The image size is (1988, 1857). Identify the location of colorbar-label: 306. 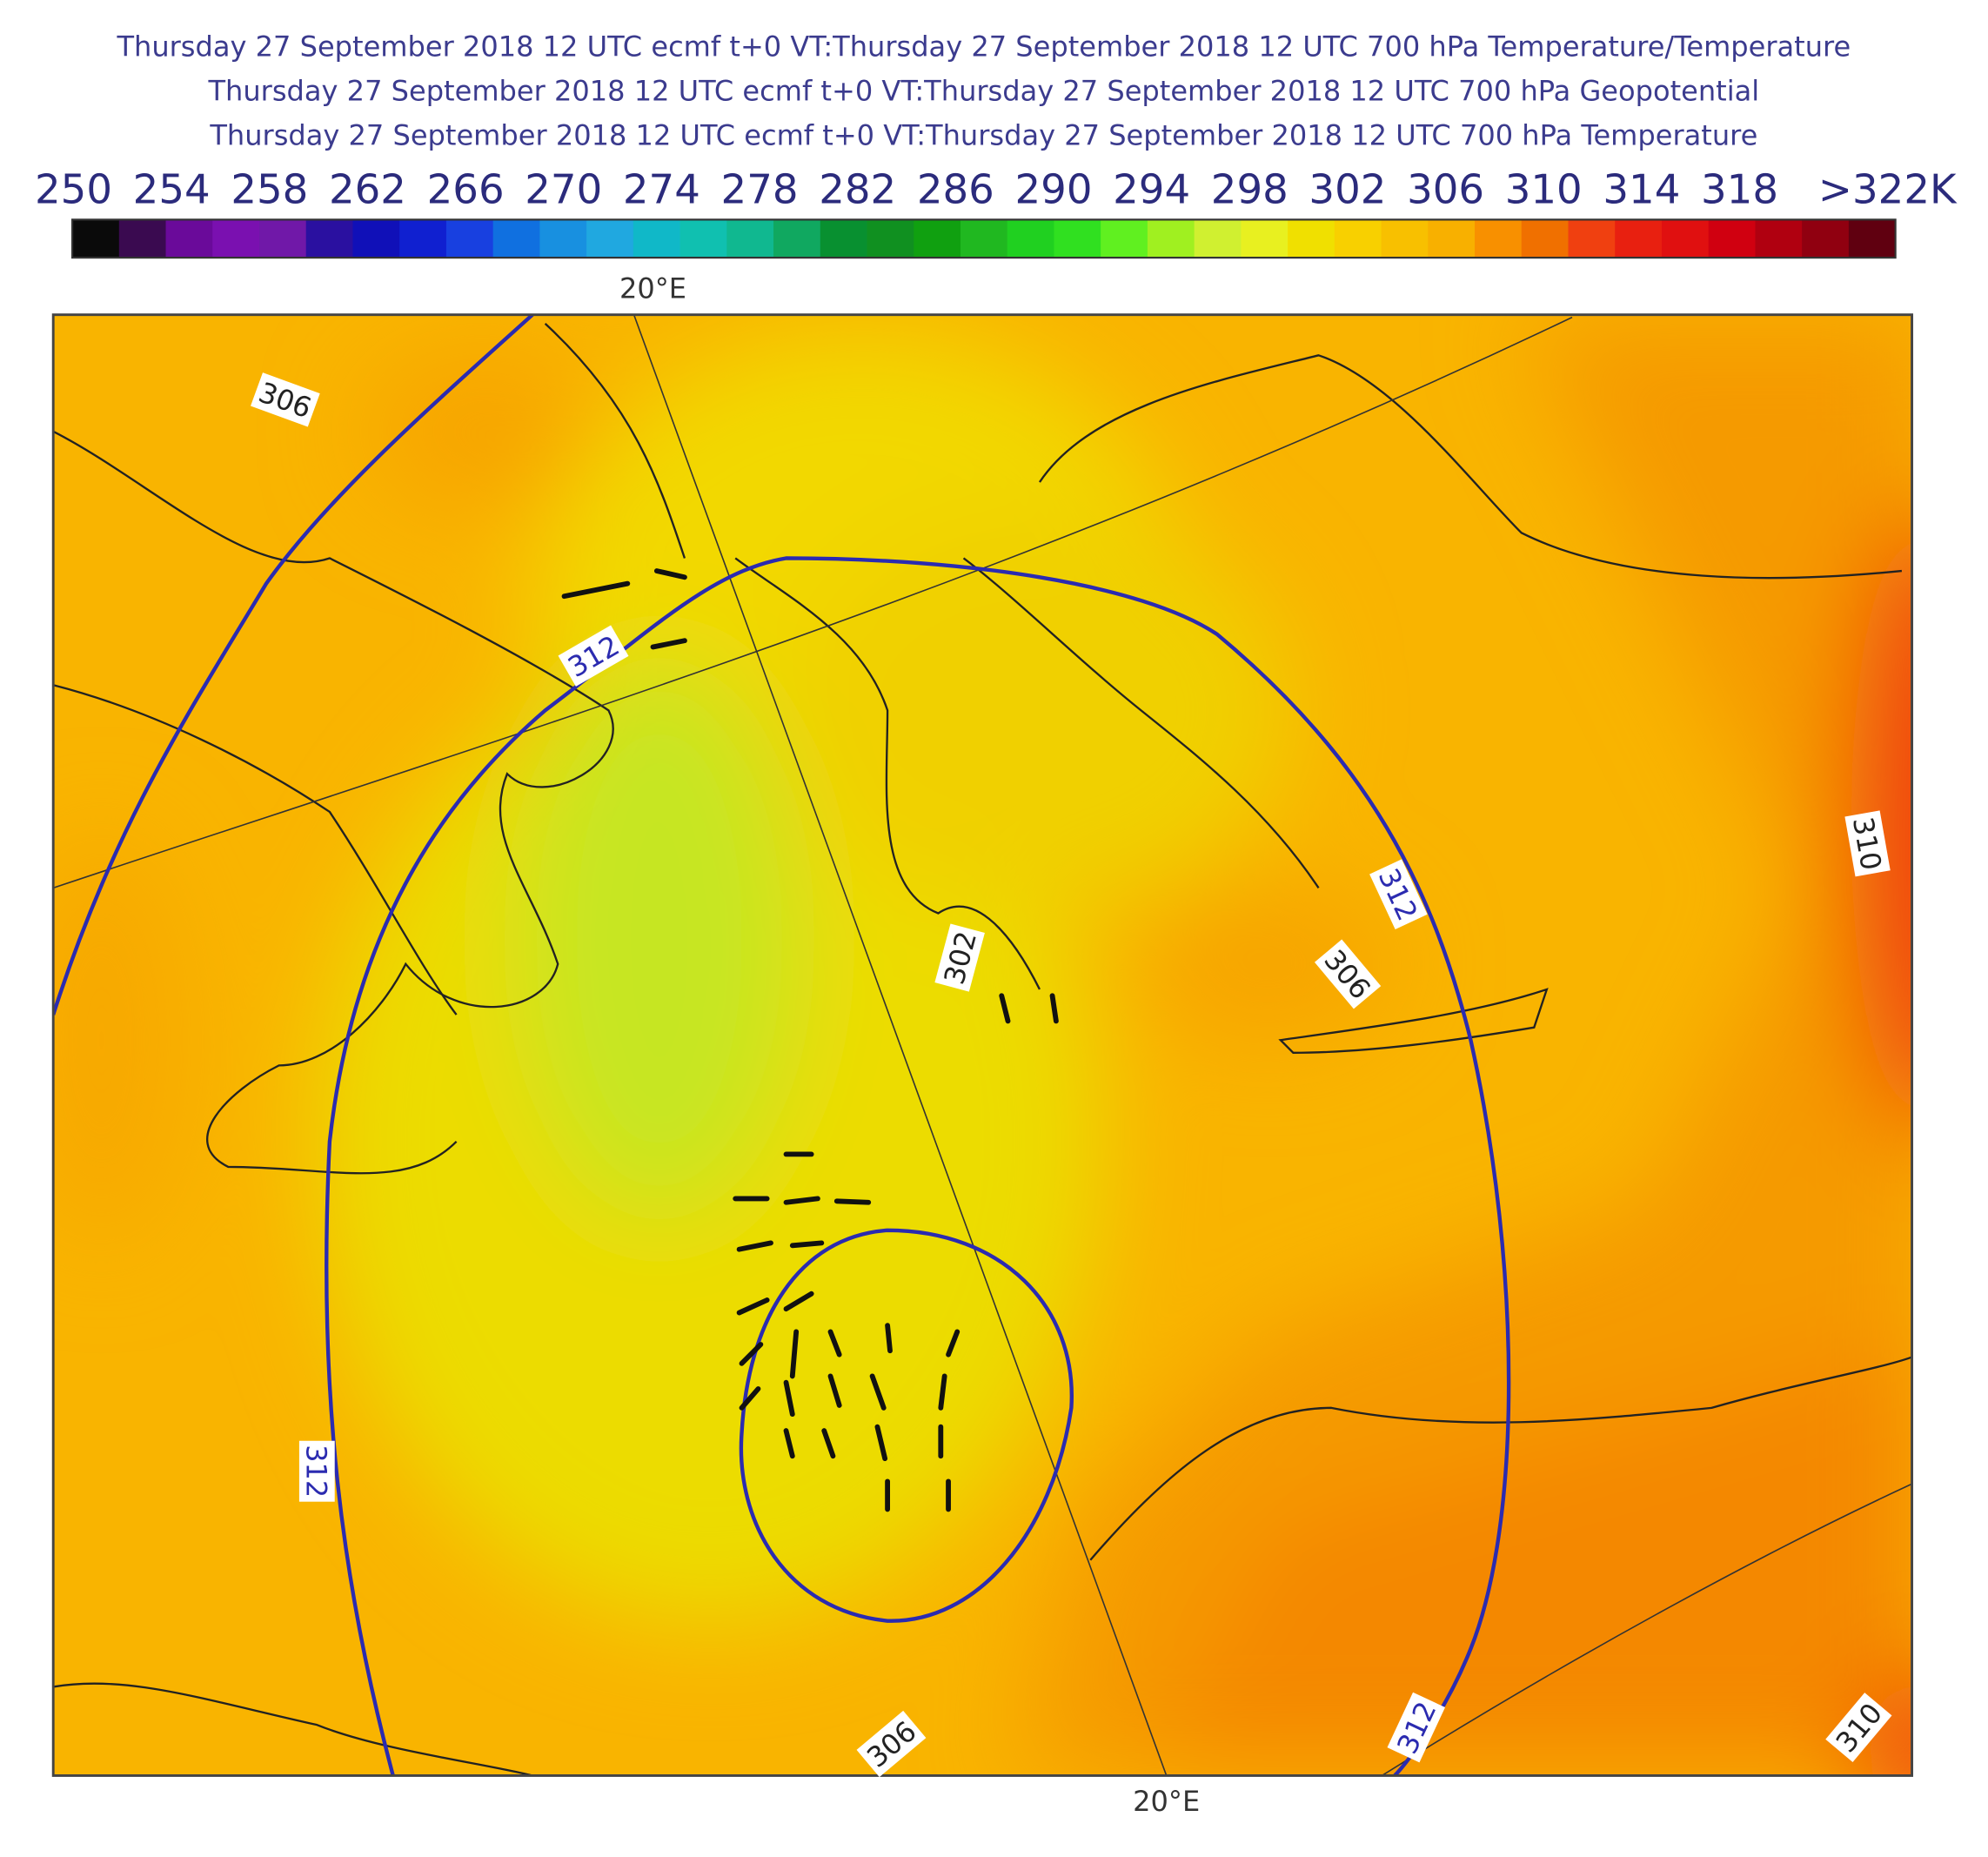
(1445, 188).